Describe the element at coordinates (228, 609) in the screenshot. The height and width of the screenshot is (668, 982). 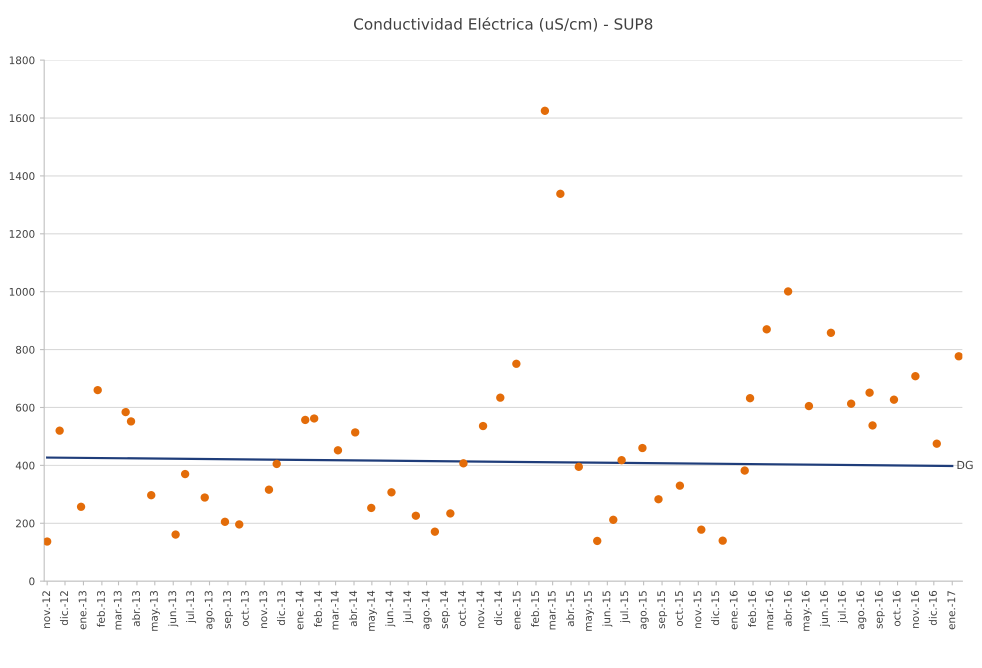
I see `x-tick-label: sep.-13` at that location.